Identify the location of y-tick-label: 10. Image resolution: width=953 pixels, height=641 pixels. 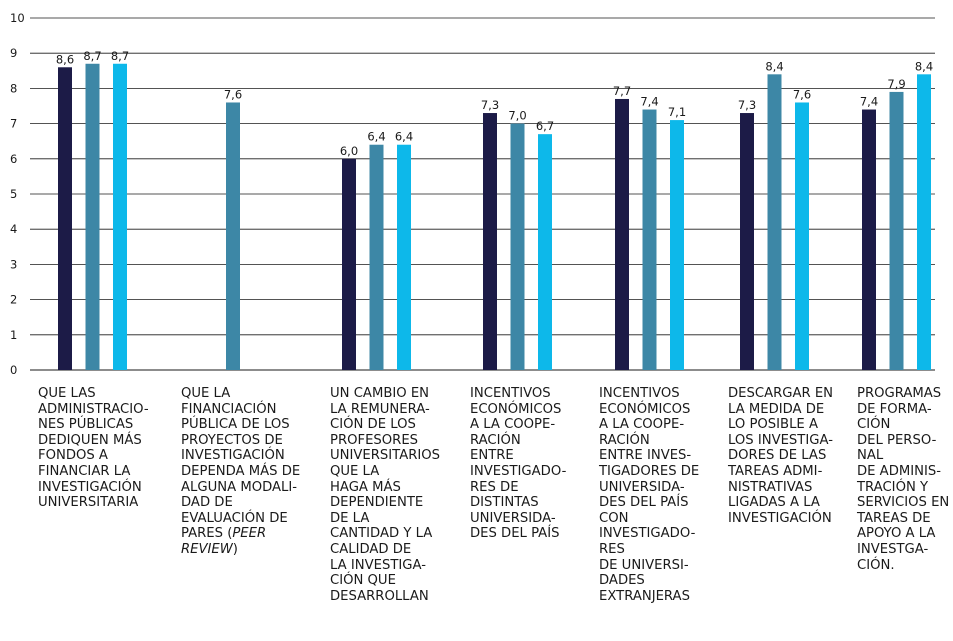
(17, 18).